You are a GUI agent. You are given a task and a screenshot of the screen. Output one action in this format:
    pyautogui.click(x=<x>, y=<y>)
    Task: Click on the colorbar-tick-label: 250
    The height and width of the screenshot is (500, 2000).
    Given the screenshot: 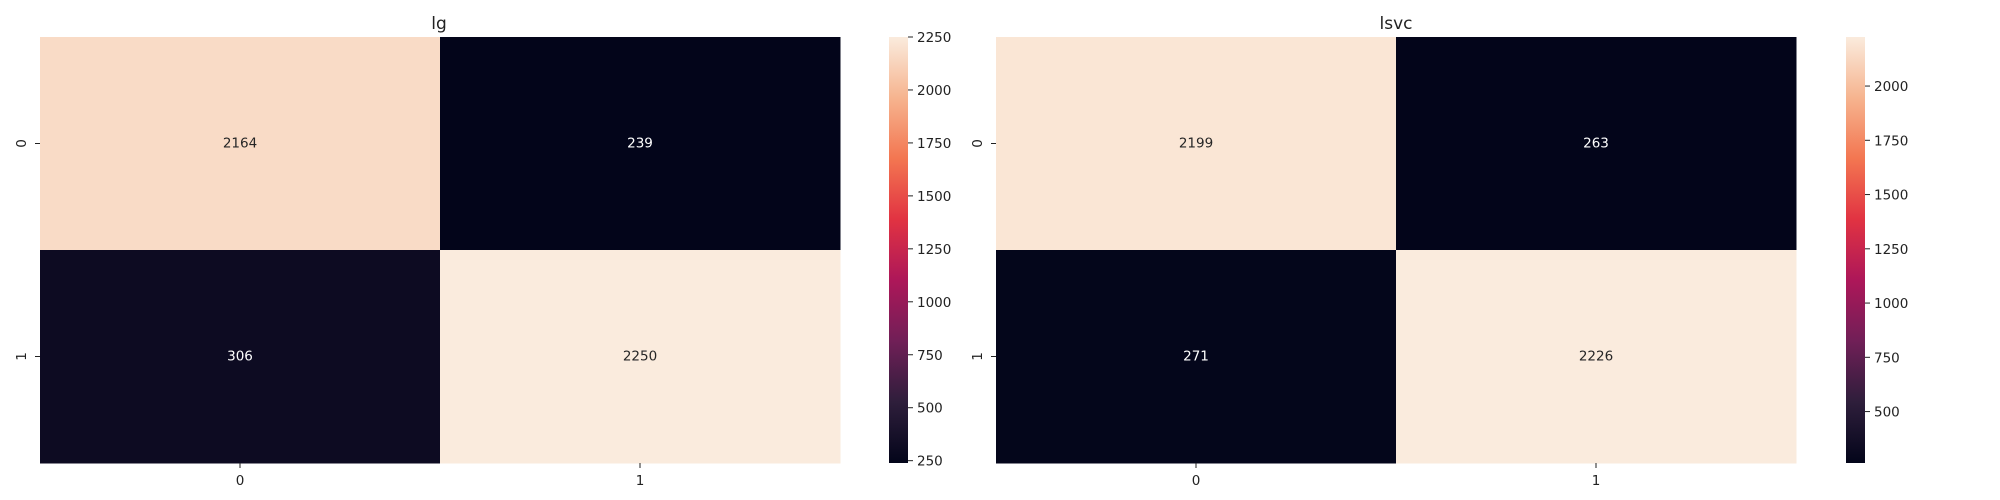 What is the action you would take?
    pyautogui.click(x=930, y=462)
    